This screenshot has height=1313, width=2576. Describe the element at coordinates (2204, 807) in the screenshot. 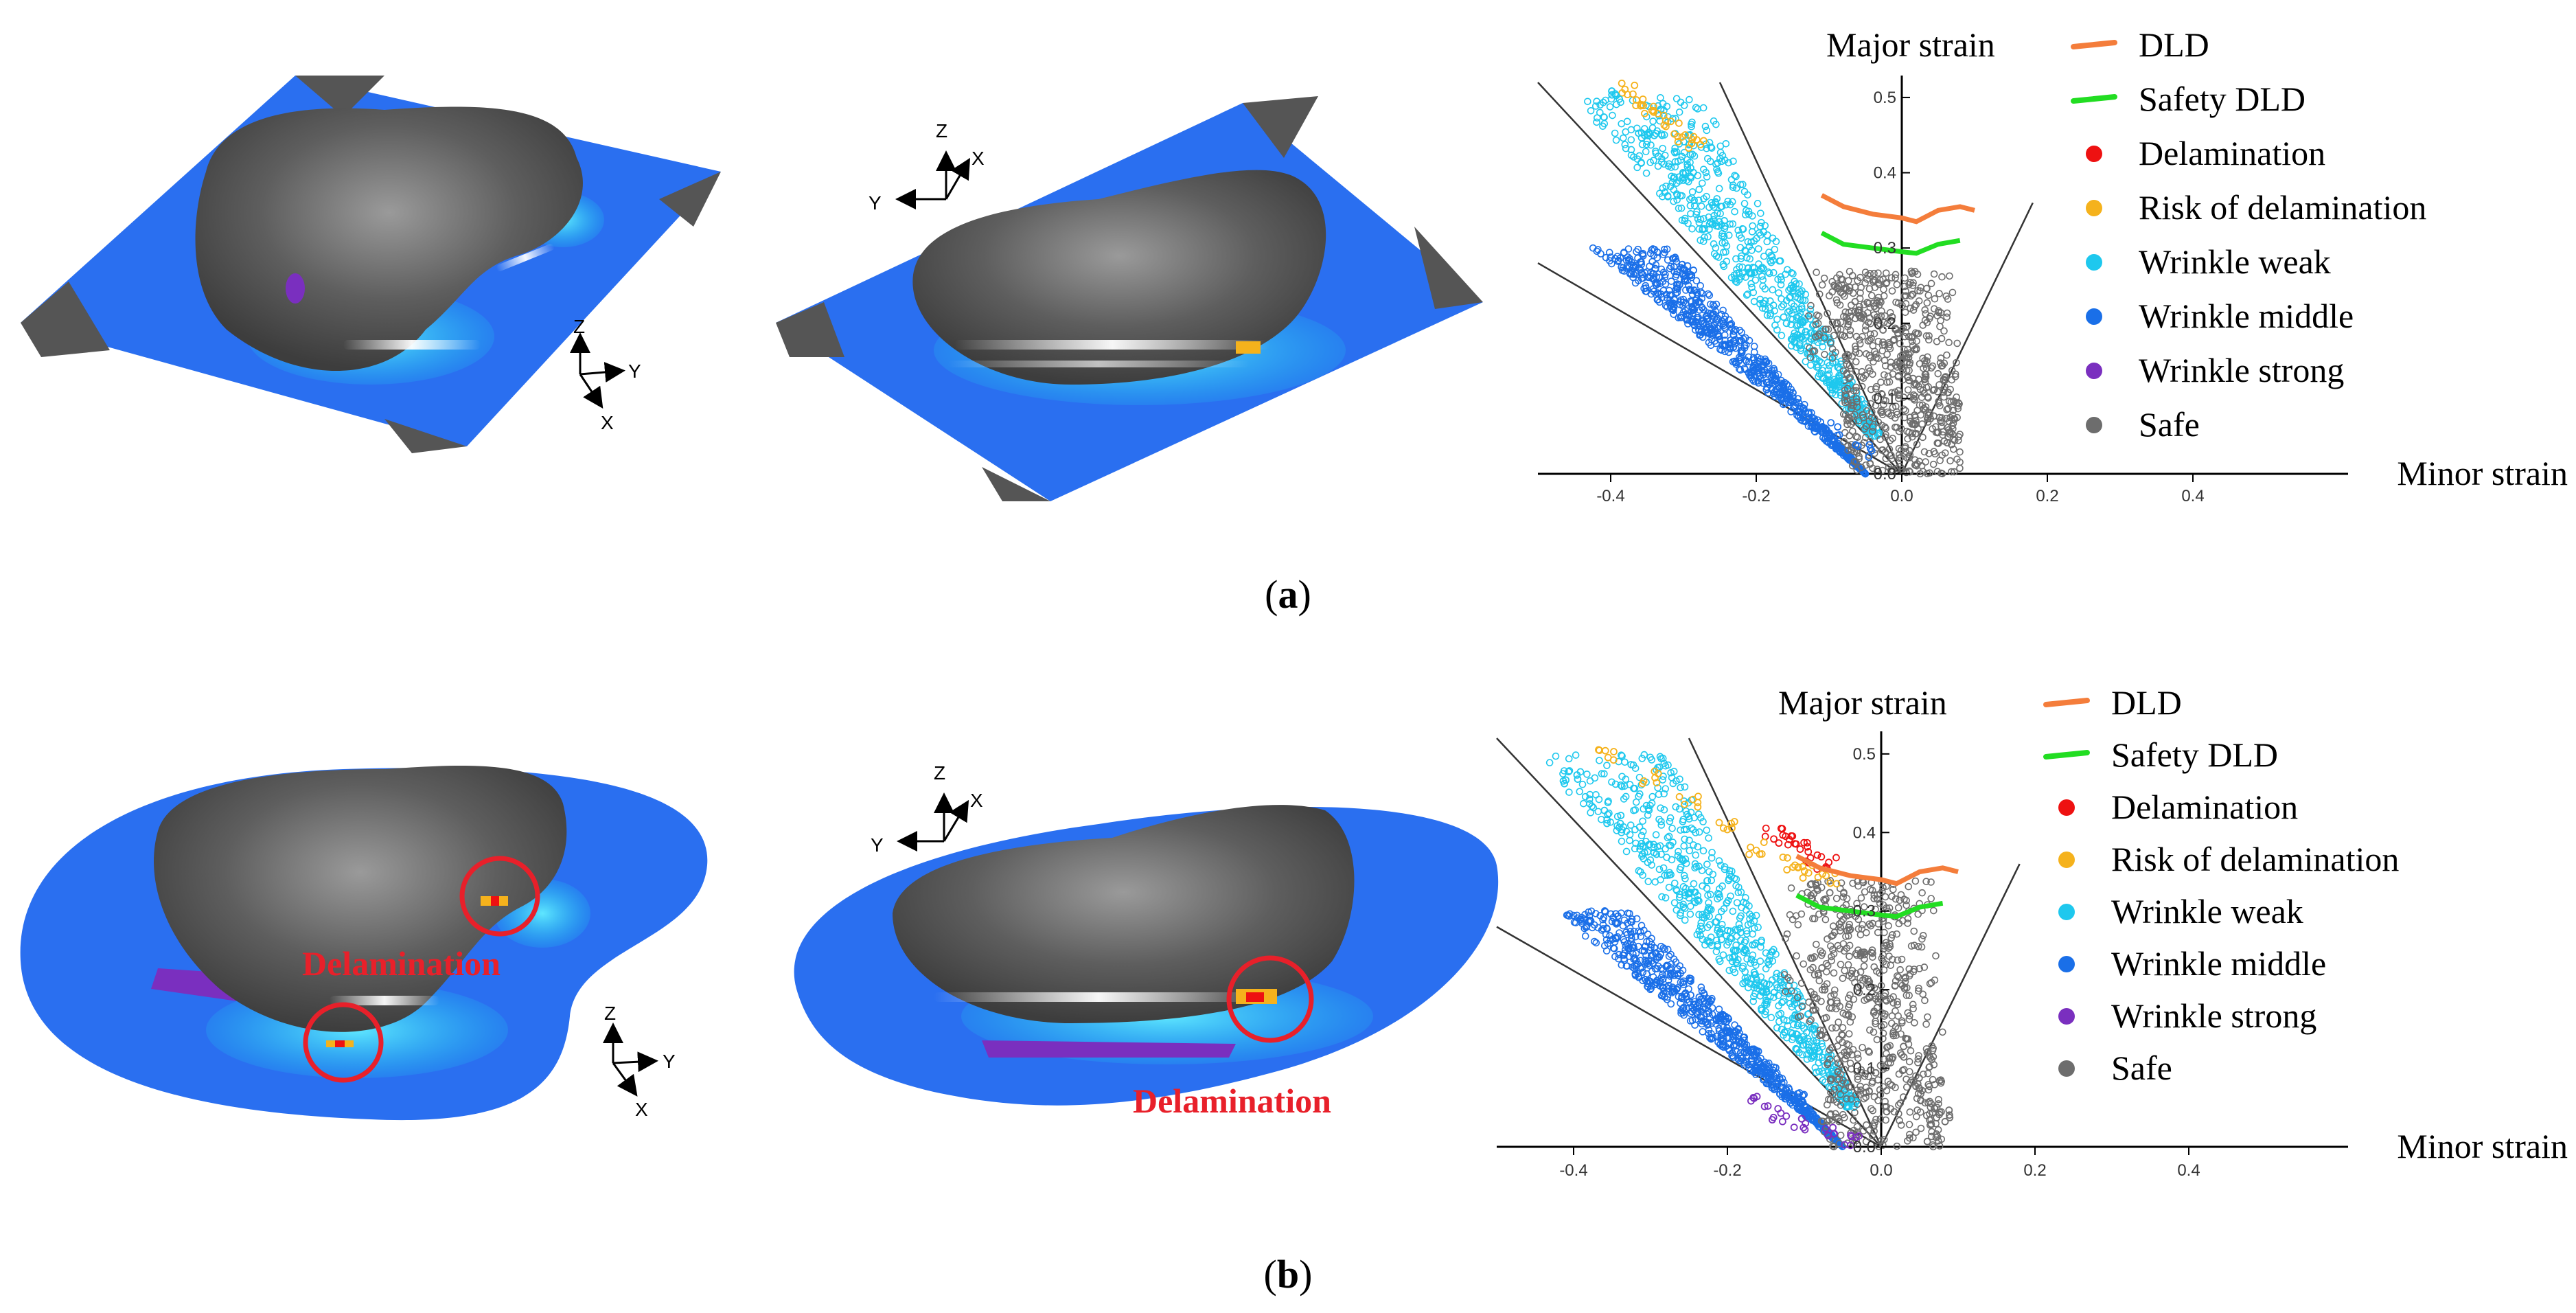

I see `legend-label: Delamination` at that location.